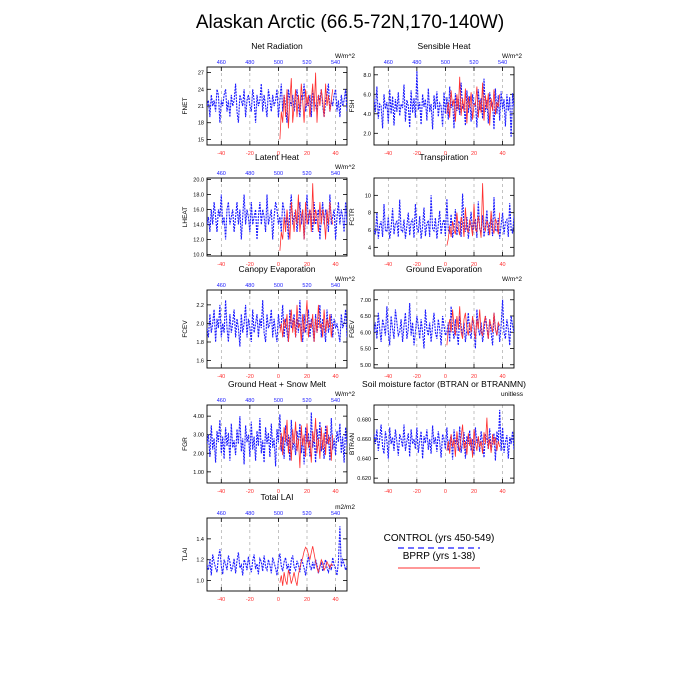  I want to click on y-tick-label: 18, so click(201, 124).